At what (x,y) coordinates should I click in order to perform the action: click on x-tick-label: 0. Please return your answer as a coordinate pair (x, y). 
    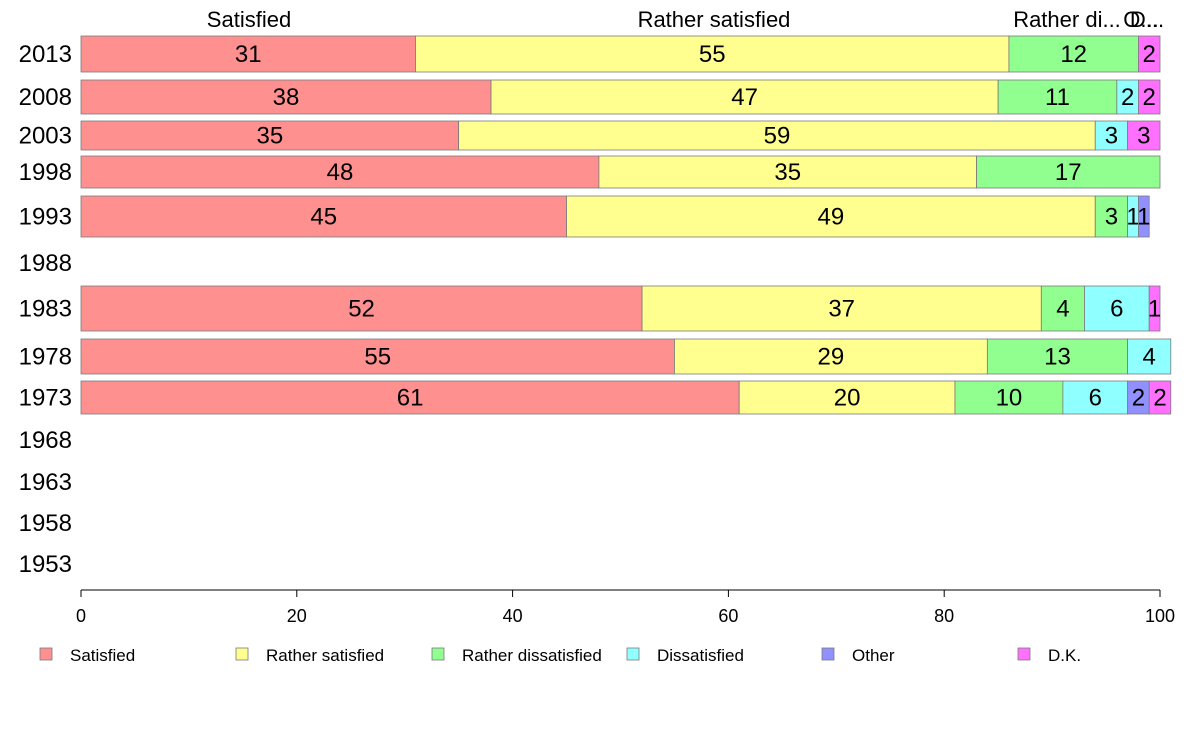
    Looking at the image, I should click on (81, 616).